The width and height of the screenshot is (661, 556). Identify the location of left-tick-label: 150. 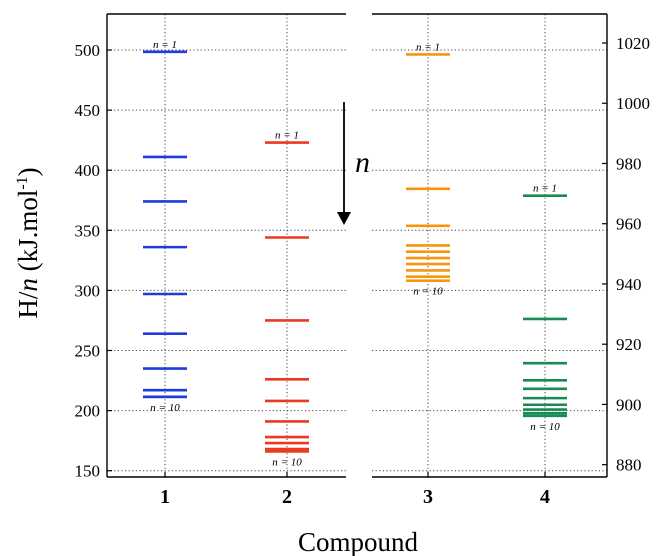
(88, 471).